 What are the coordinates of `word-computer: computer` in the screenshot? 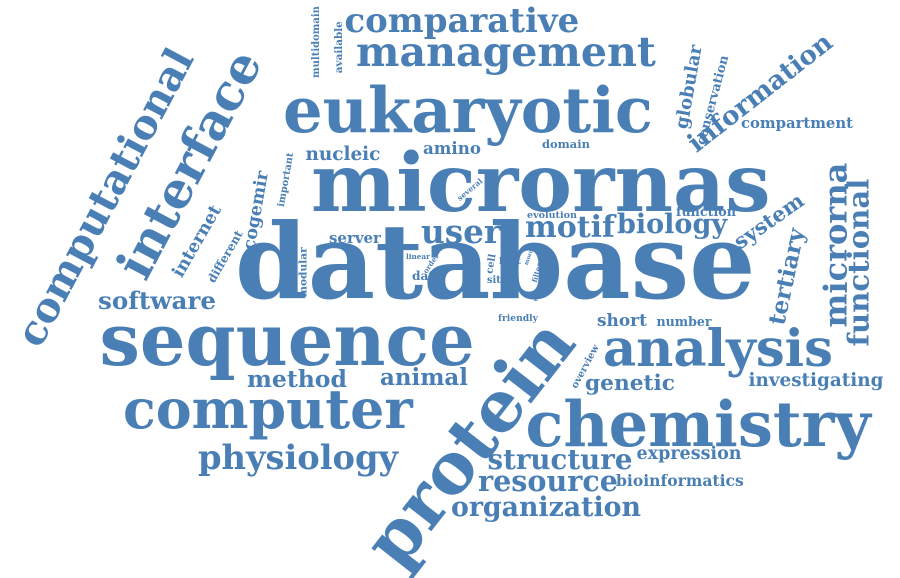 It's located at (268, 409).